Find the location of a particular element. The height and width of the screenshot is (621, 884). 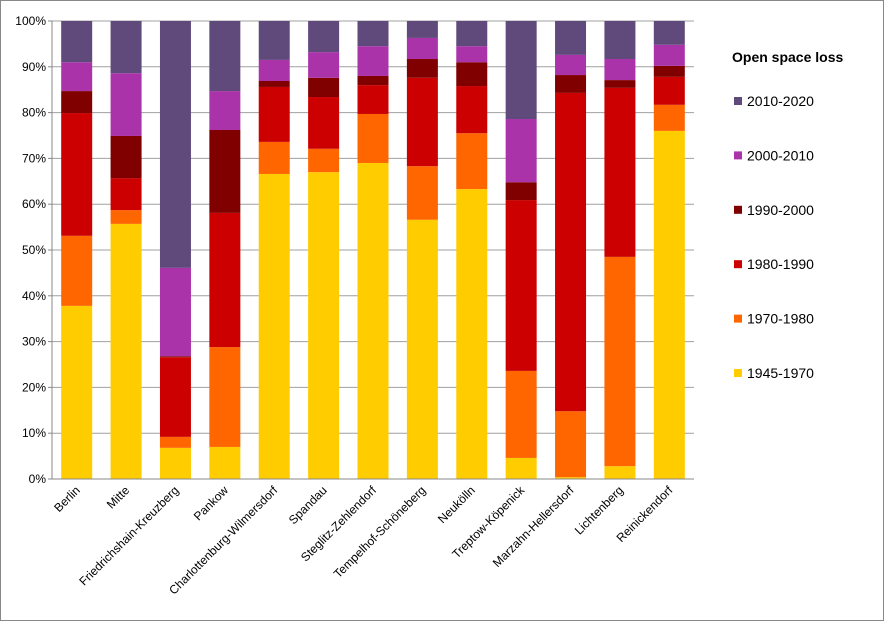

y-tick-label: 0% is located at coordinates (38, 479).